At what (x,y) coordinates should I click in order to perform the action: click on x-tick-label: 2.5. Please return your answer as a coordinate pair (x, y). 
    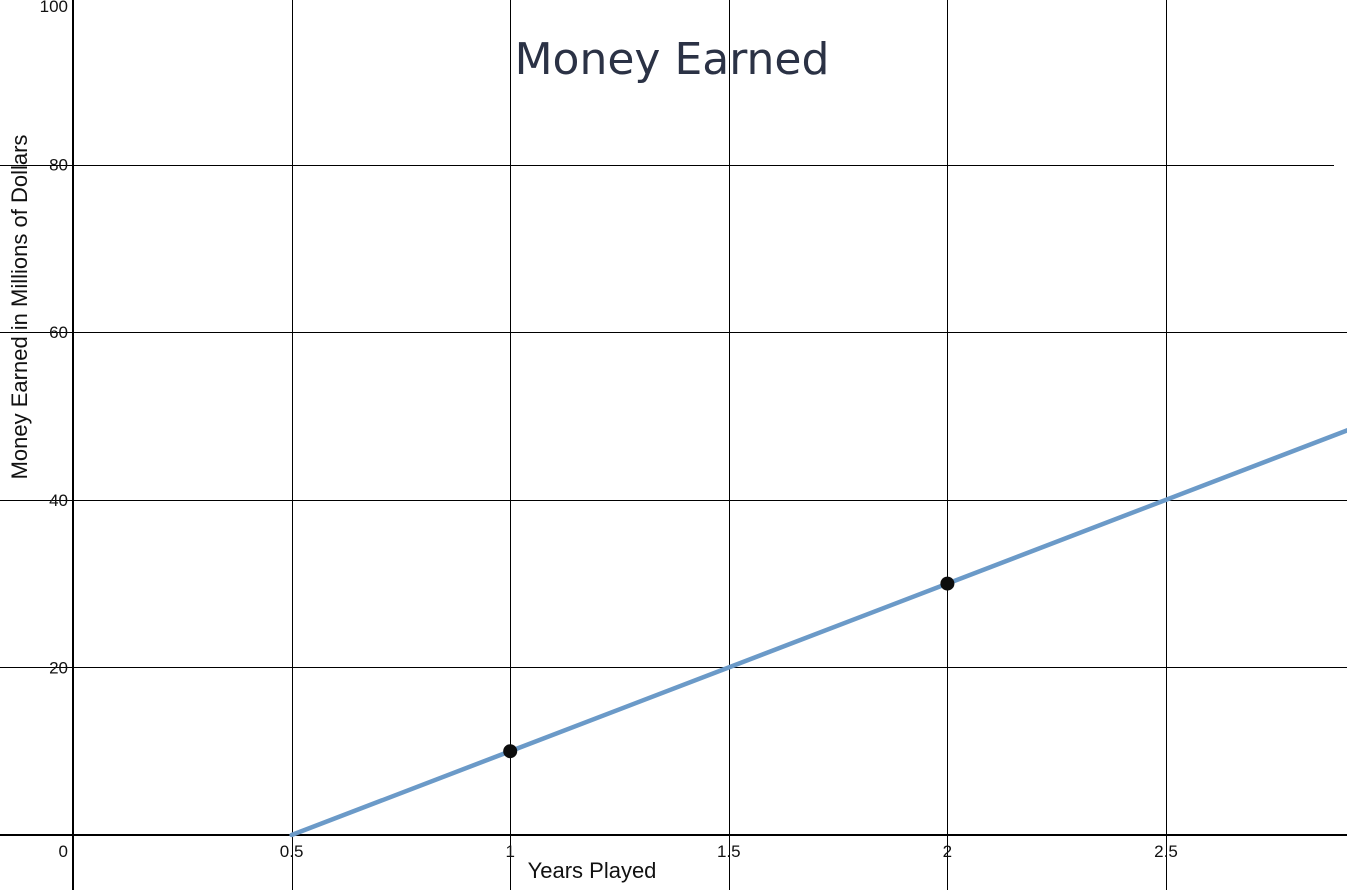
    Looking at the image, I should click on (1166, 851).